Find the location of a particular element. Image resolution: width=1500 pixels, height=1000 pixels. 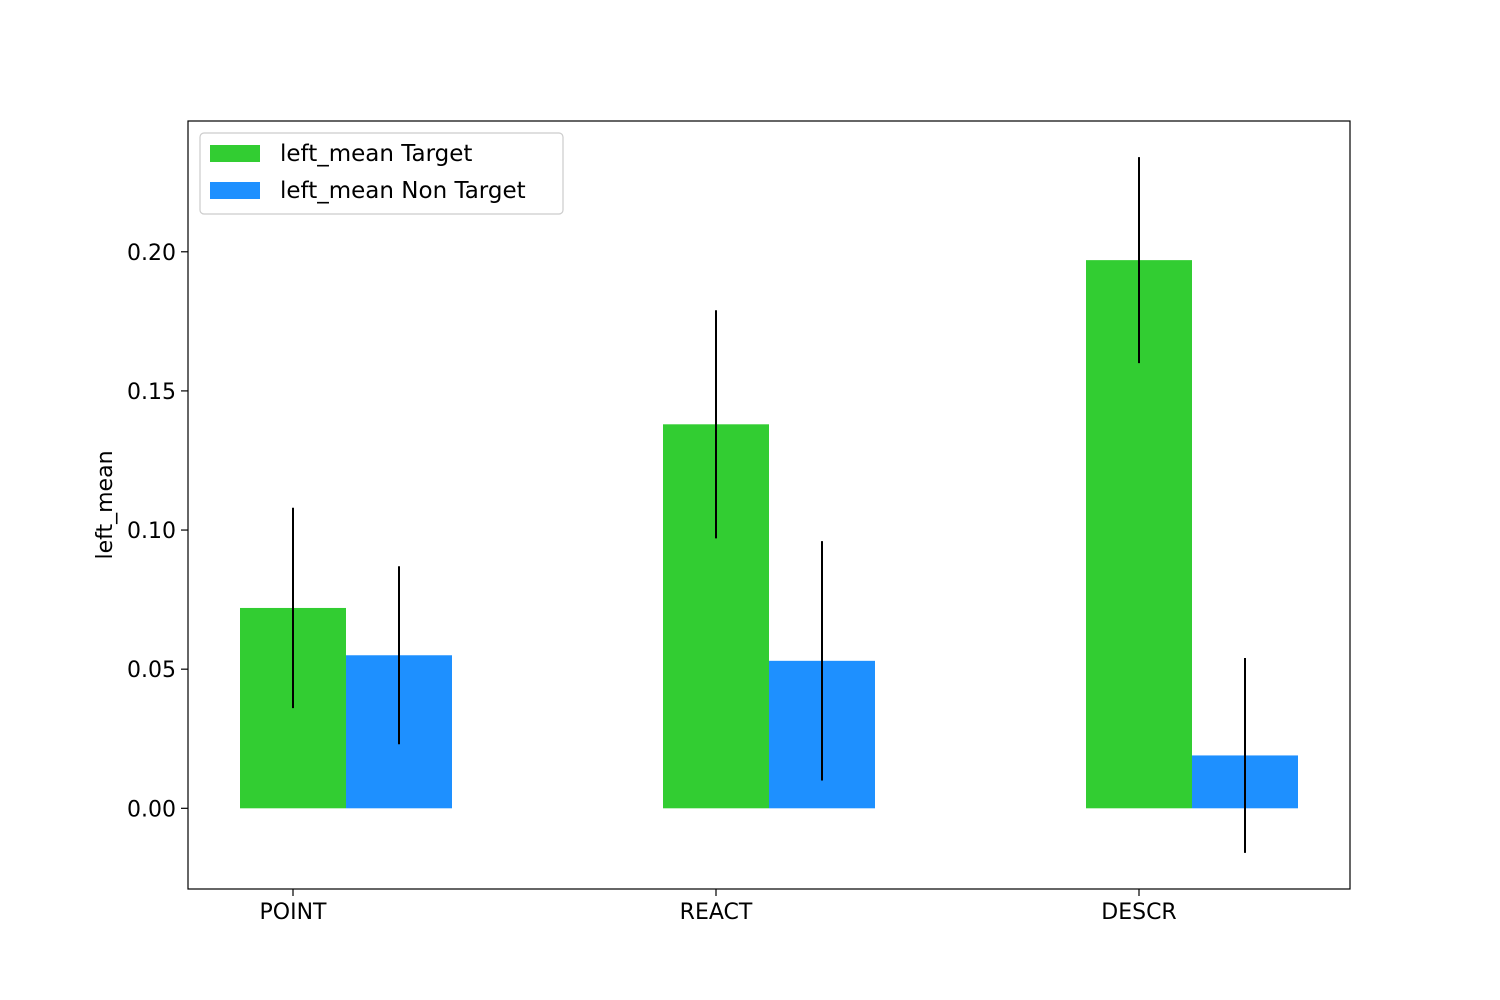

legend-label-target: left_mean Target is located at coordinates (376, 154).